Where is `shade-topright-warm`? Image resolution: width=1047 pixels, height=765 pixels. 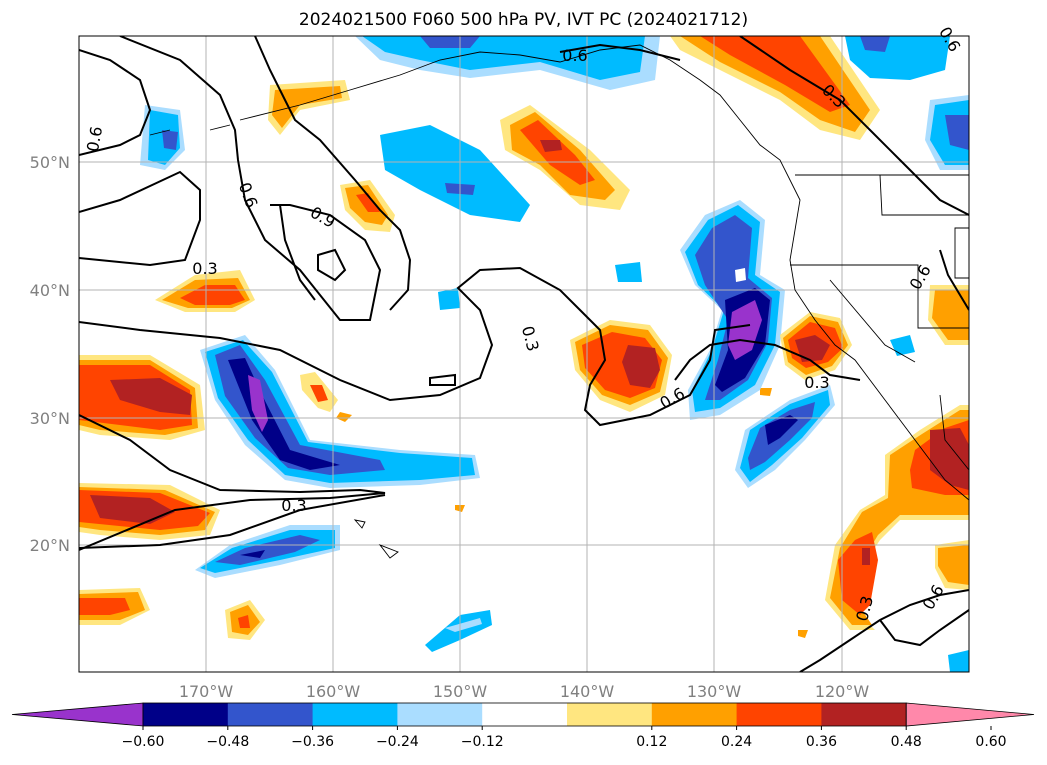 shade-topright-warm is located at coordinates (775, 88).